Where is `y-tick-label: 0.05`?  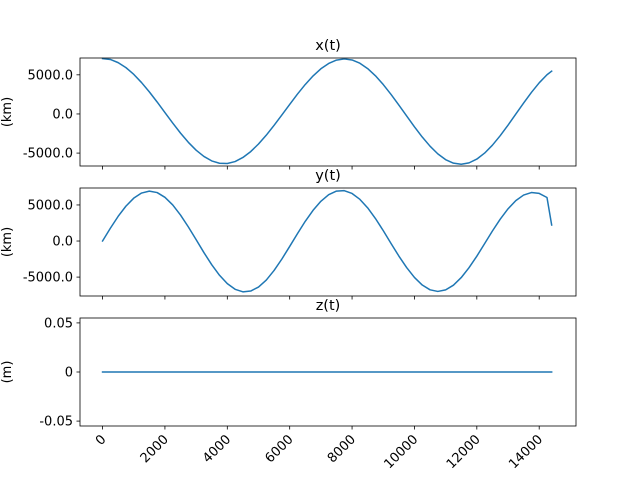
y-tick-label: 0.05 is located at coordinates (58, 323).